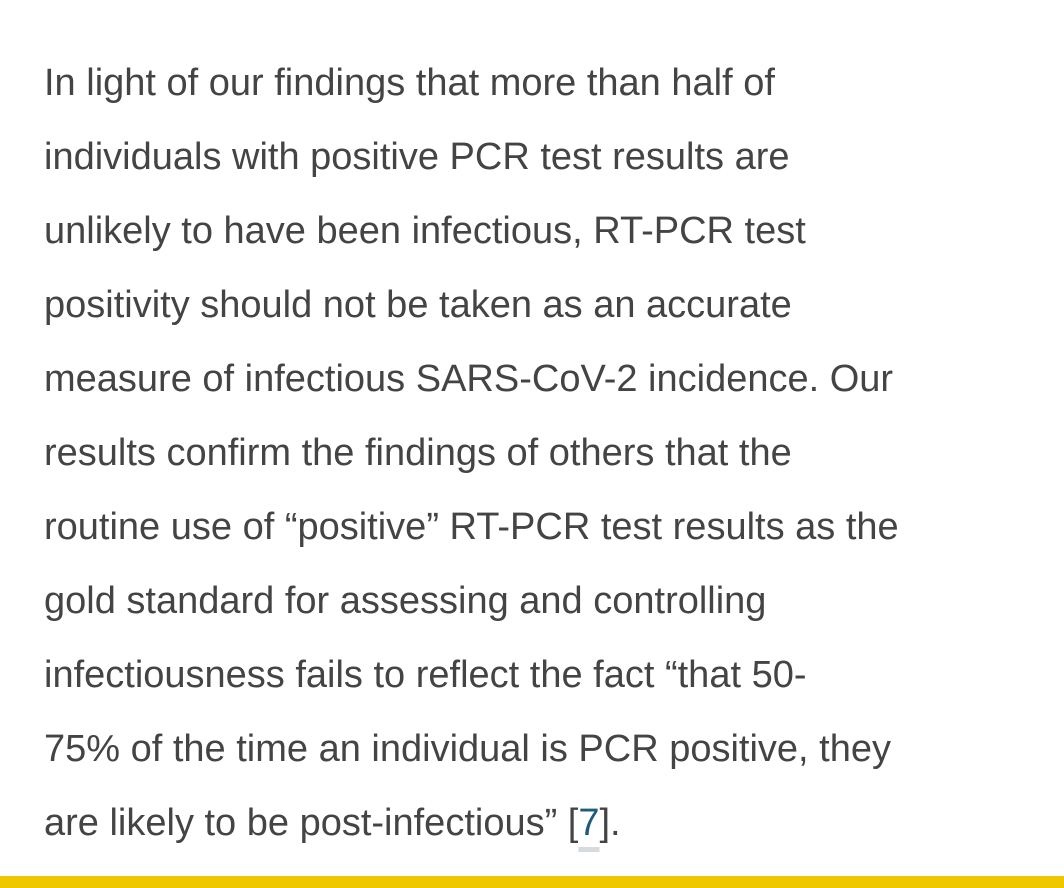  I want to click on last-line-suffix: ]., so click(610, 823).